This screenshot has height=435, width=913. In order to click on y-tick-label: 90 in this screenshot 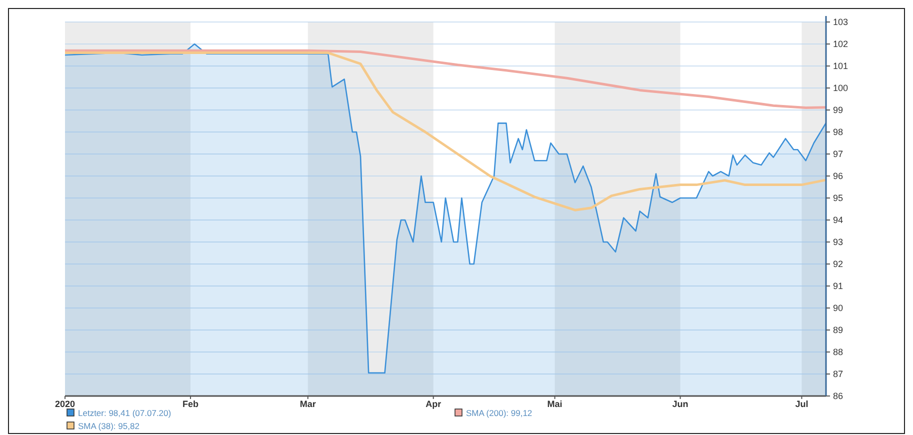, I will do `click(838, 308)`.